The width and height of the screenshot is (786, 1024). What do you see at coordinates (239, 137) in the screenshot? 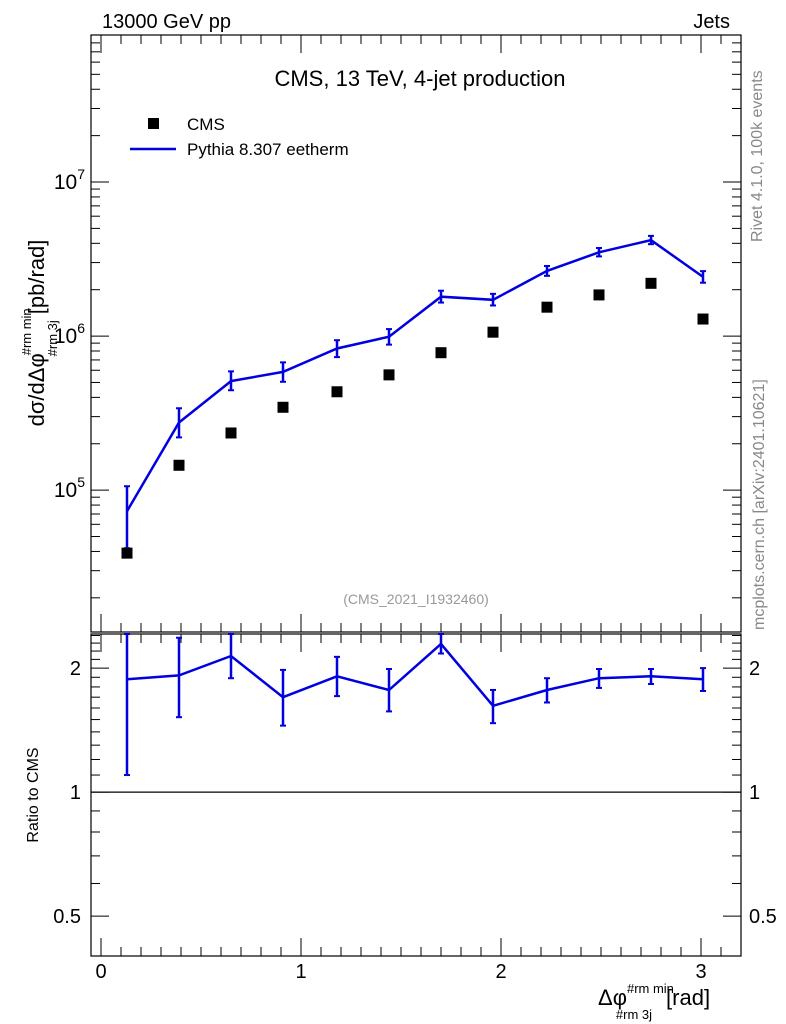
I see `legend: CMS Pythia 8.307 eetherm` at bounding box center [239, 137].